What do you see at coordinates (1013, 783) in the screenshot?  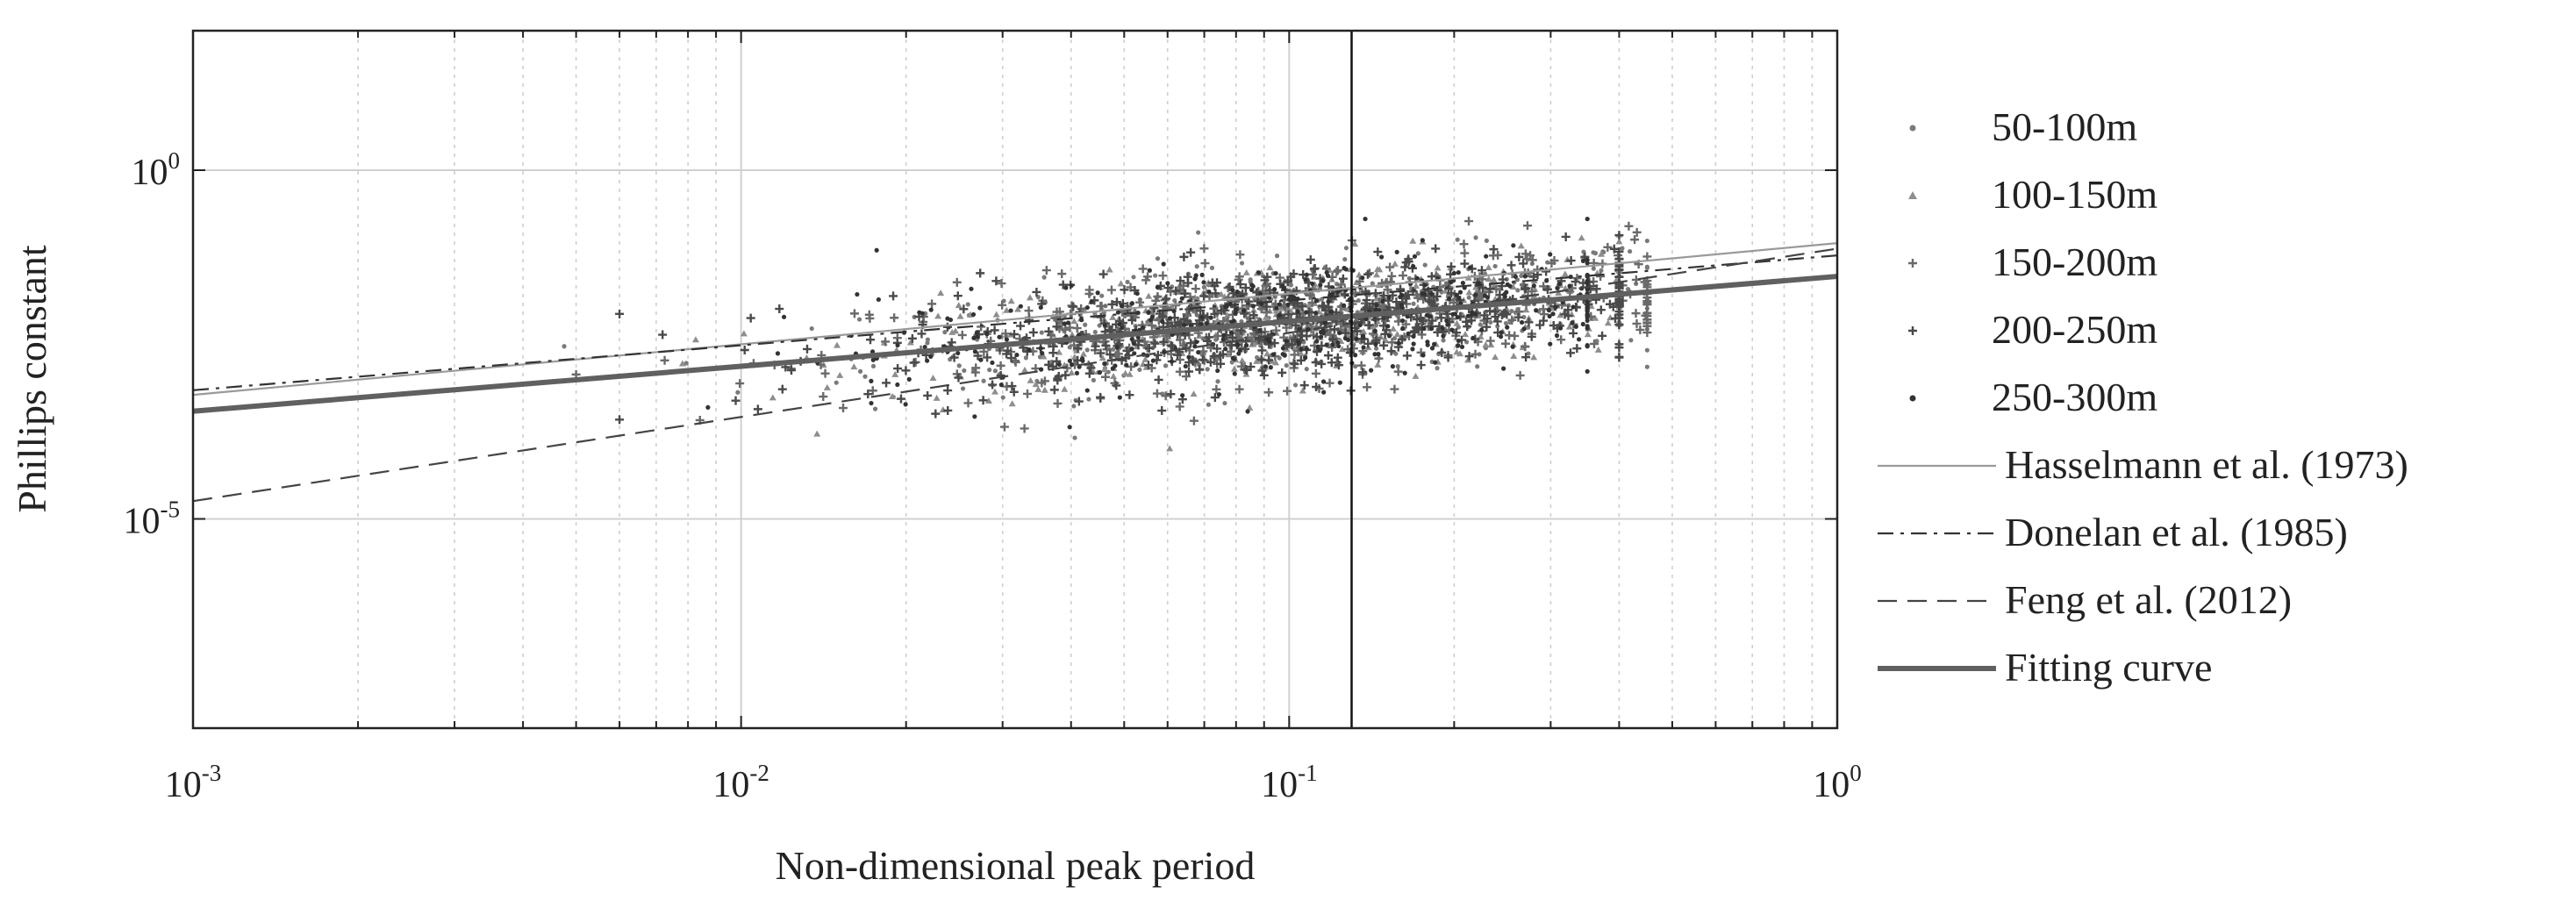 I see `x-tick-labels: 10-3 10-2 10-1 100` at bounding box center [1013, 783].